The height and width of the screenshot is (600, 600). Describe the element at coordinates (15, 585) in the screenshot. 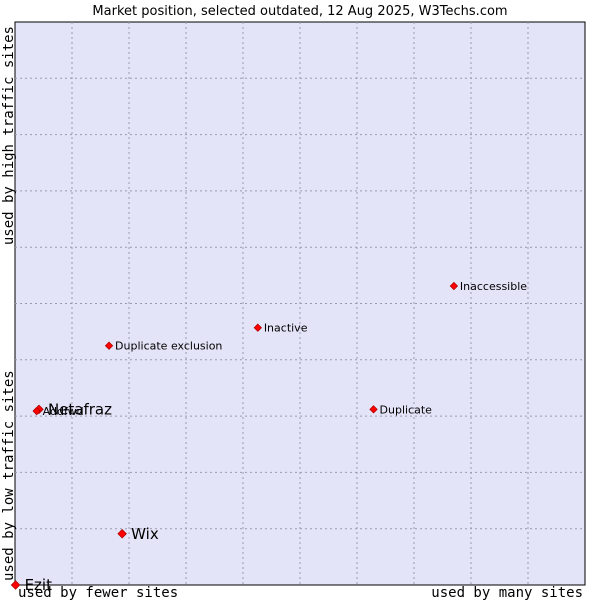

I see `data-point-ezit` at that location.